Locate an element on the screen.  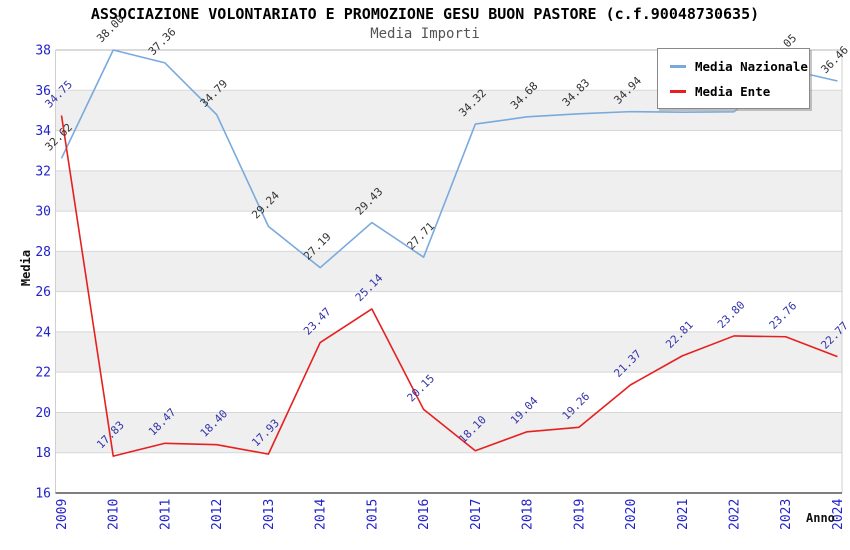
y-tick-label: 36 is located at coordinates (43, 91).